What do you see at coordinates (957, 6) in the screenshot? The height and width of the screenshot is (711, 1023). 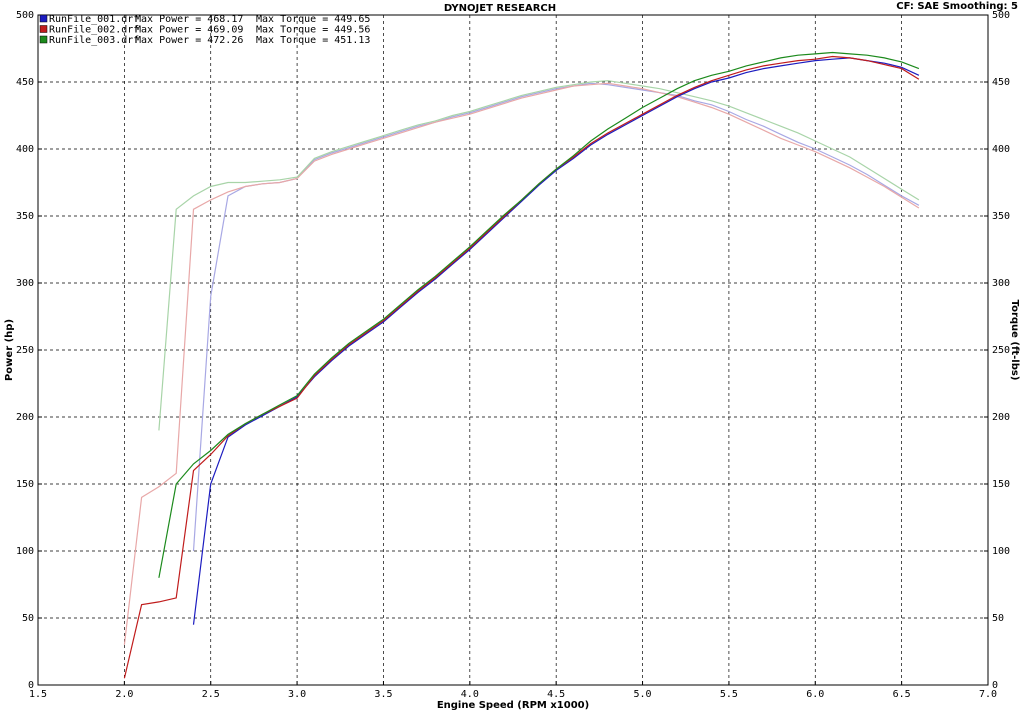 I see `settings-label: CF: SAE Smoothing: 5` at bounding box center [957, 6].